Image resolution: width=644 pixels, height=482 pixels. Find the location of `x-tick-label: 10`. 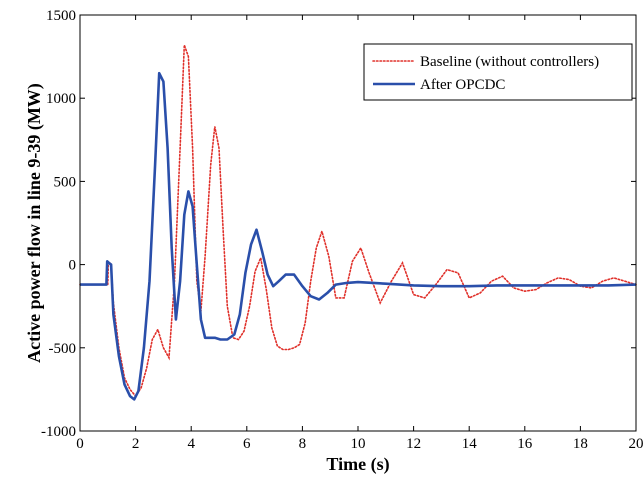

x-tick-label: 10 is located at coordinates (358, 444).